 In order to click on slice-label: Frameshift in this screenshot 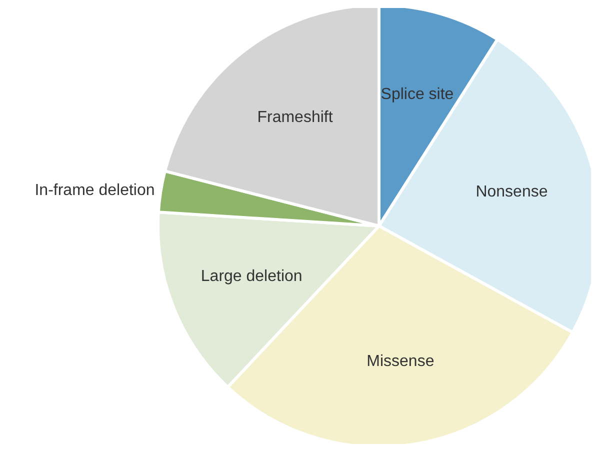, I will do `click(295, 117)`.